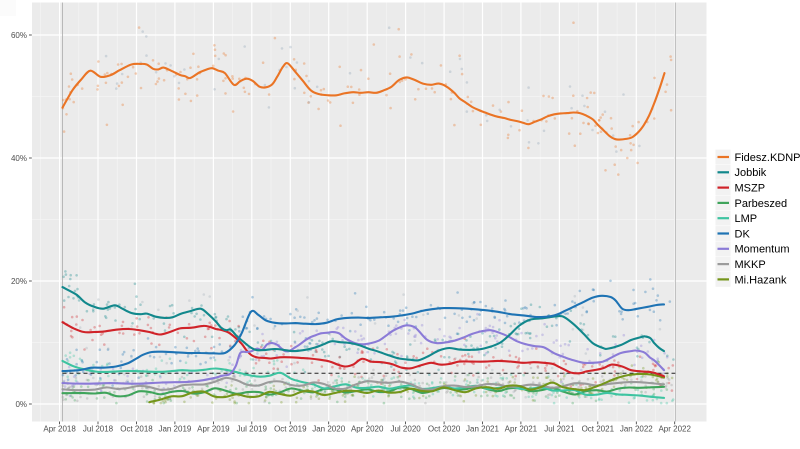 The height and width of the screenshot is (449, 800). I want to click on svg-text: Jobbik, so click(751, 173).